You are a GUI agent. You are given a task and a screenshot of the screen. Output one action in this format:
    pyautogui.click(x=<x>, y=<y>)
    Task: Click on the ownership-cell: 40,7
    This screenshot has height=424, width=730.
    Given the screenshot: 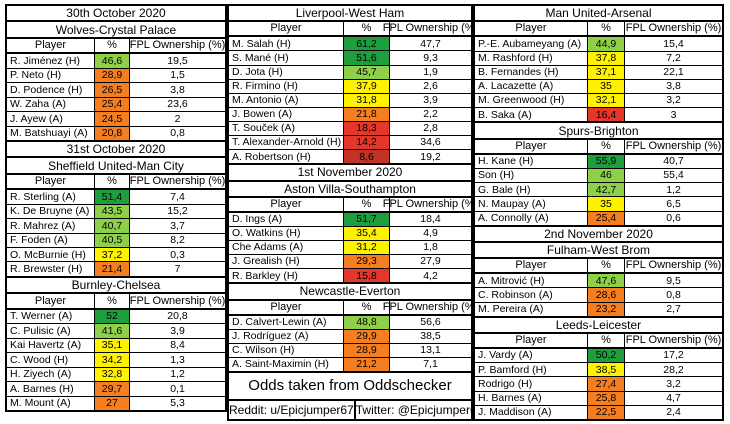 What is the action you would take?
    pyautogui.click(x=673, y=161)
    